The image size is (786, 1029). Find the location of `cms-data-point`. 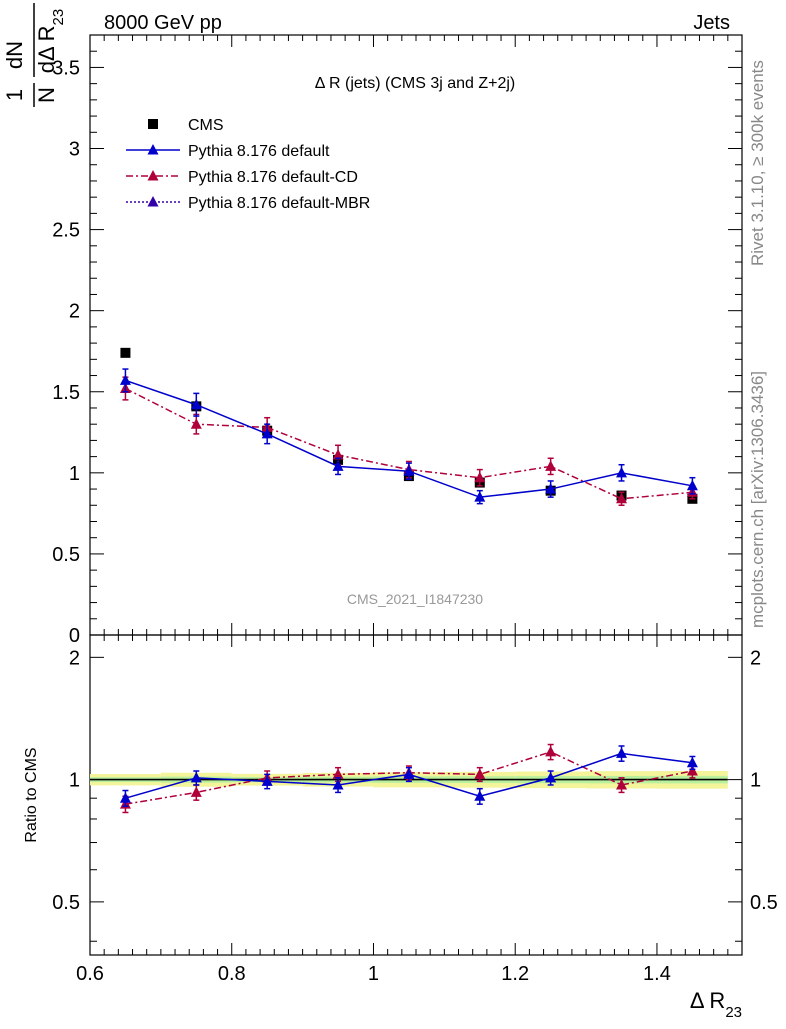

cms-data-point is located at coordinates (125, 352).